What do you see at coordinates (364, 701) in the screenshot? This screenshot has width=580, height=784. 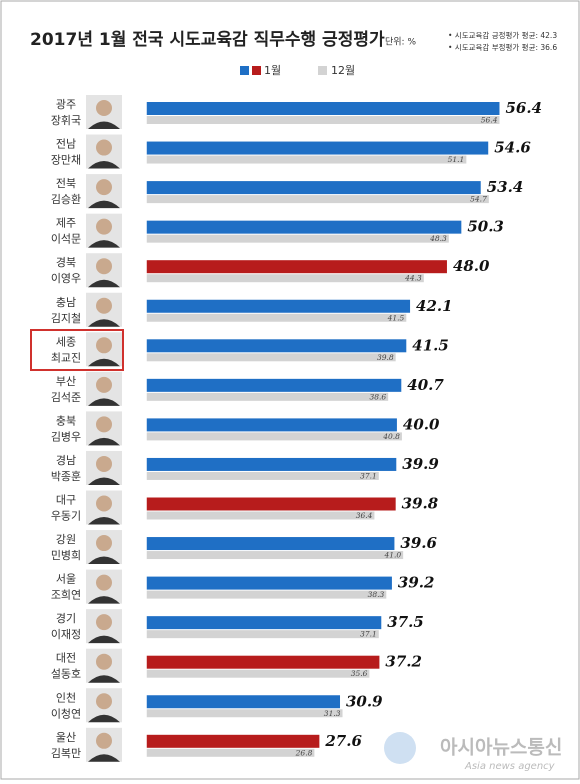 I see `value-label: 30.9` at bounding box center [364, 701].